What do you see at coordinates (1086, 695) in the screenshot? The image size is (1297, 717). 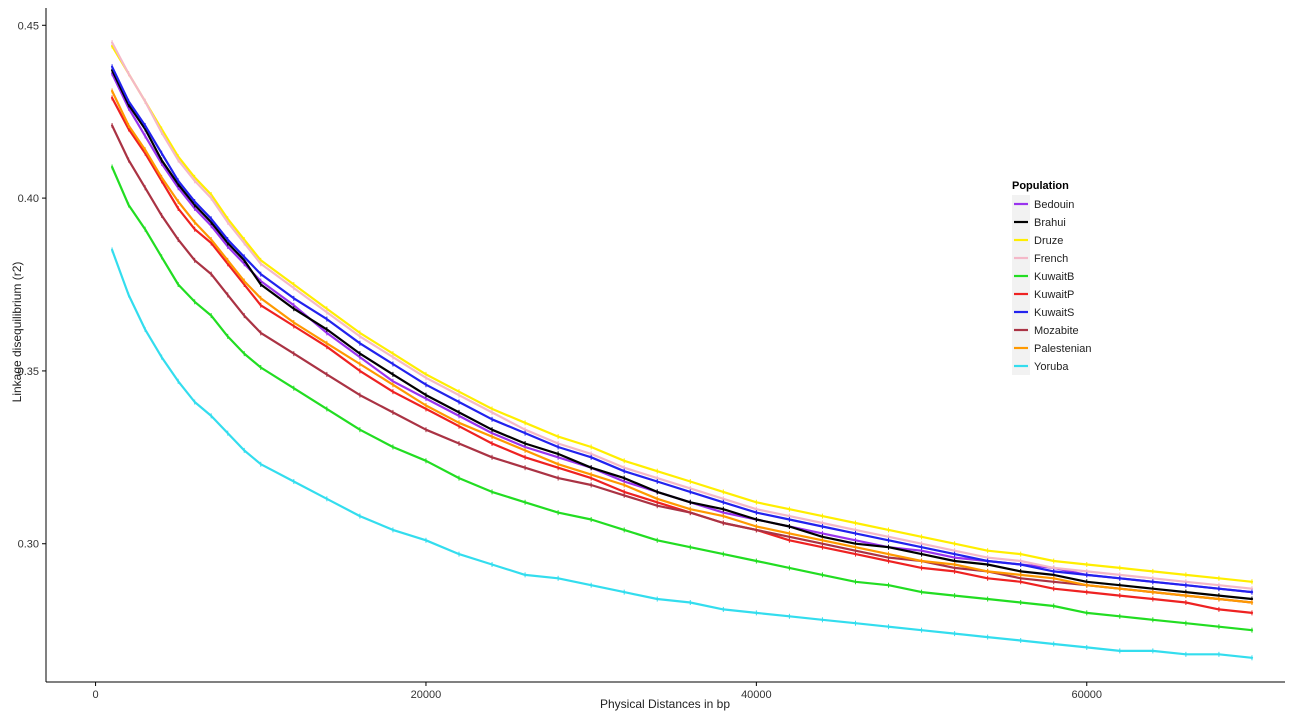 I see `x-tick-label: 60000` at bounding box center [1086, 695].